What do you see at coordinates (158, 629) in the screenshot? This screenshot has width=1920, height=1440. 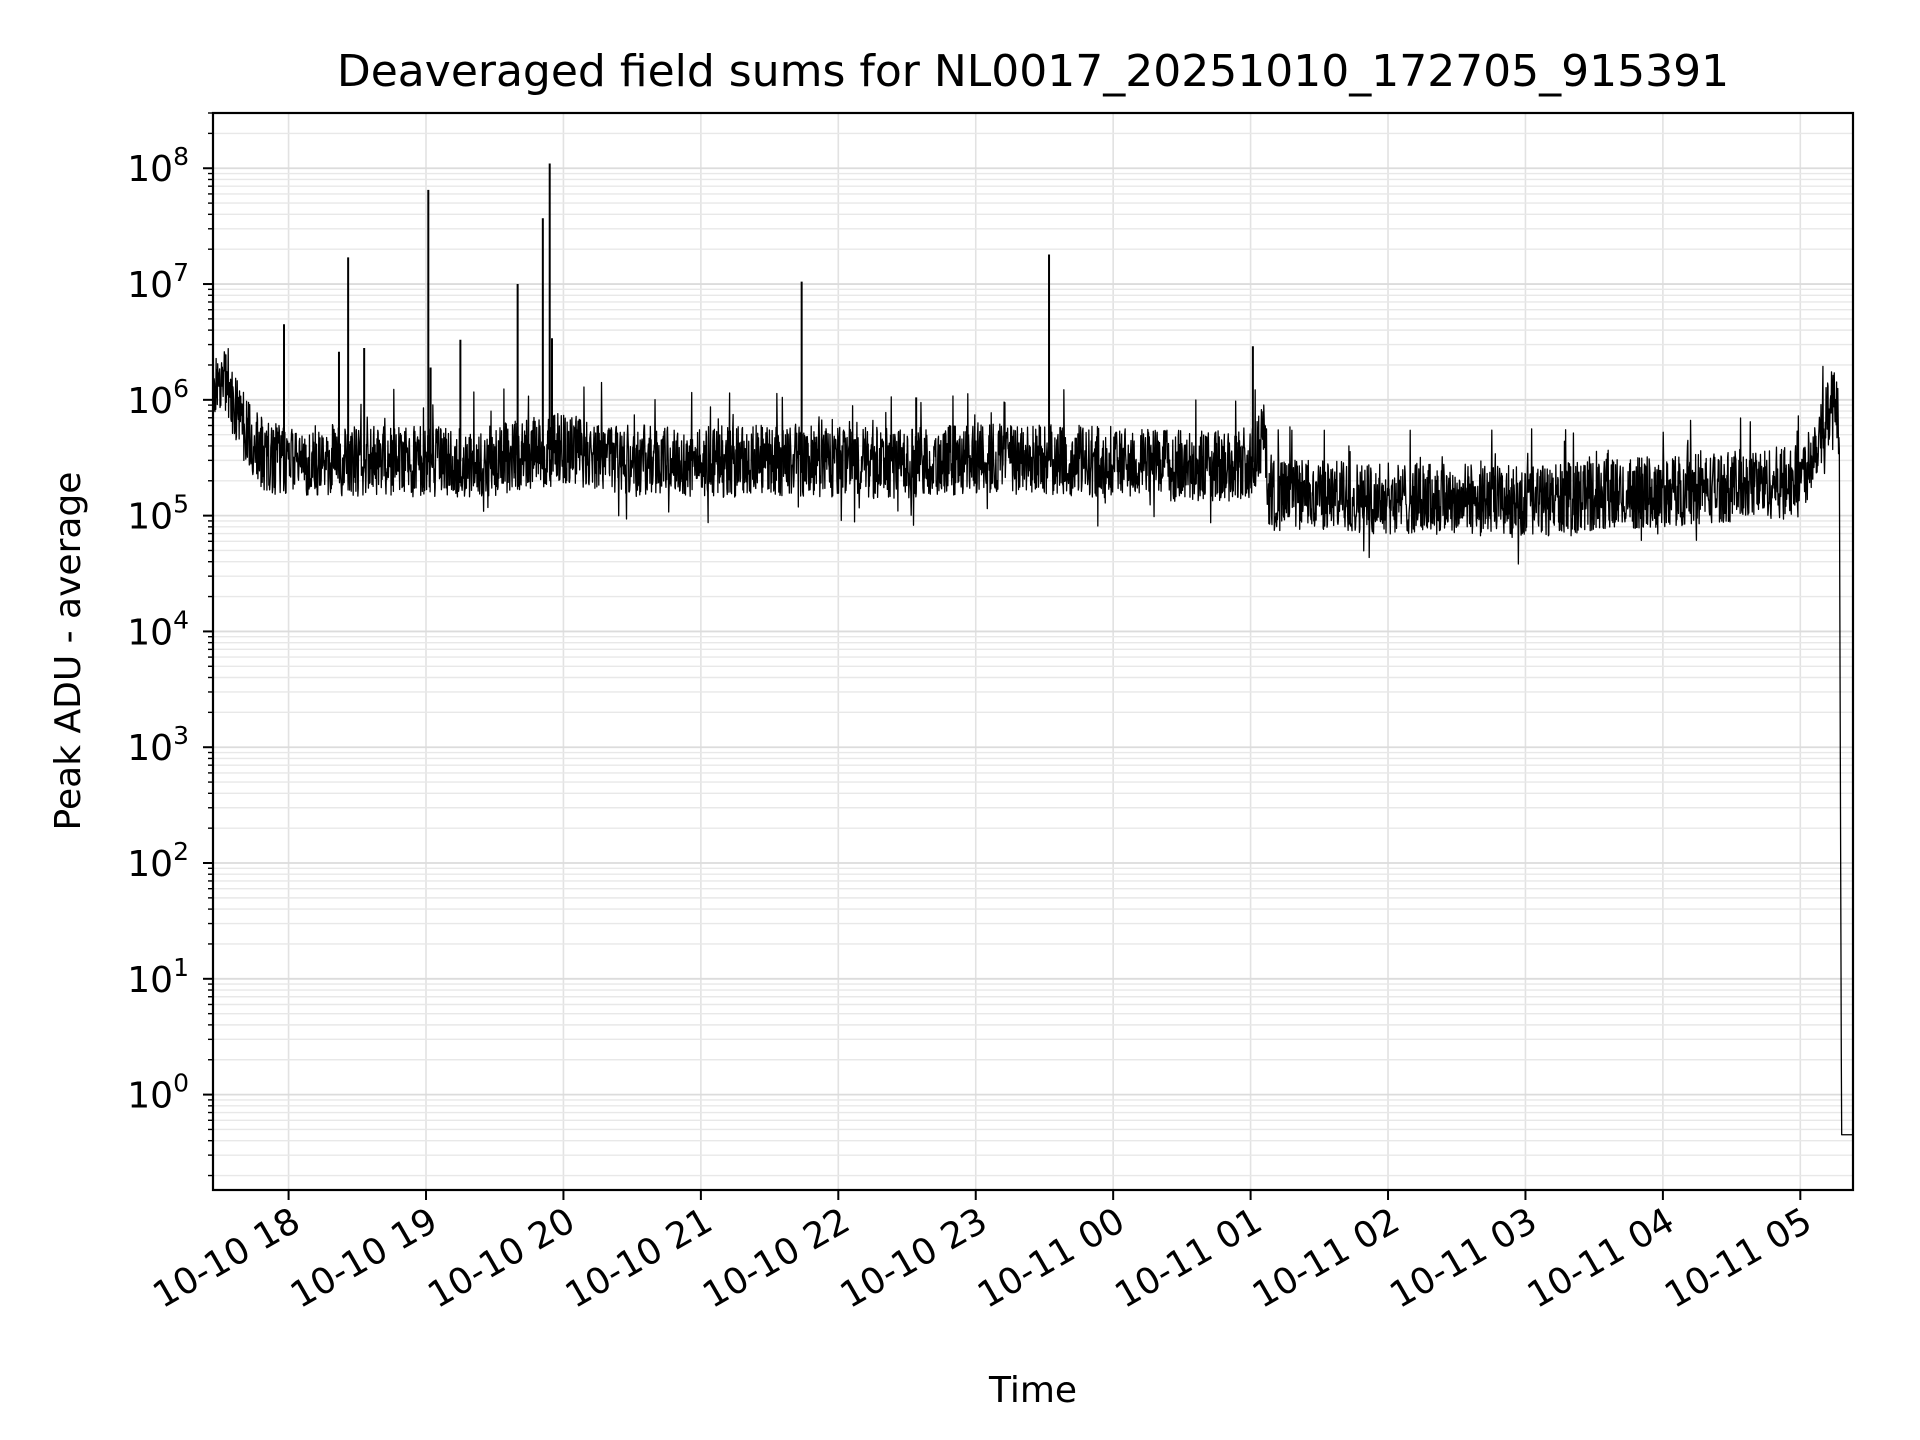 I see `y-tick-label: 10⁴` at bounding box center [158, 629].